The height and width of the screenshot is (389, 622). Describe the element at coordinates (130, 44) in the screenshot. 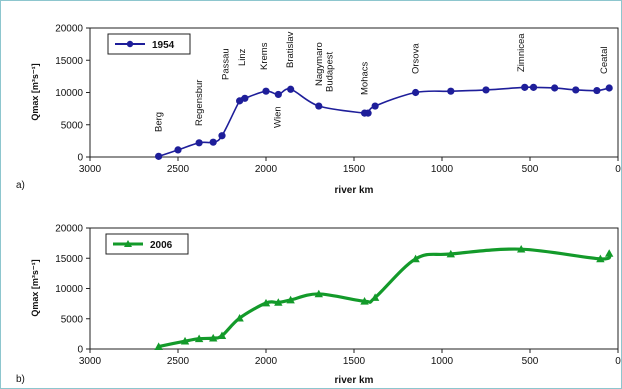

I see `panel-a-legend-swatch-marker` at that location.